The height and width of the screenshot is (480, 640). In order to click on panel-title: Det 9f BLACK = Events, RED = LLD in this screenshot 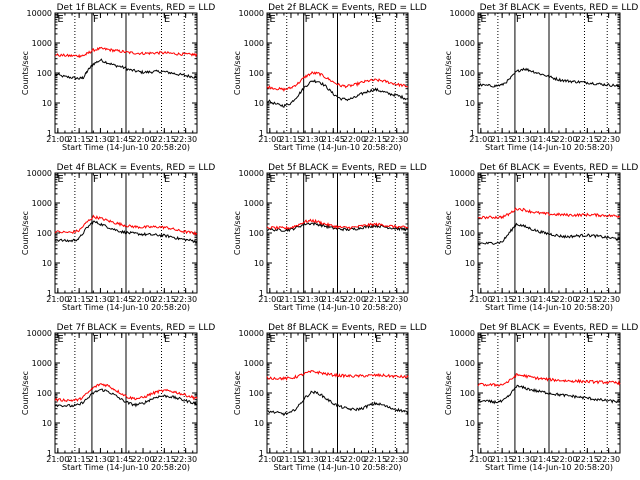, I will do `click(559, 328)`.